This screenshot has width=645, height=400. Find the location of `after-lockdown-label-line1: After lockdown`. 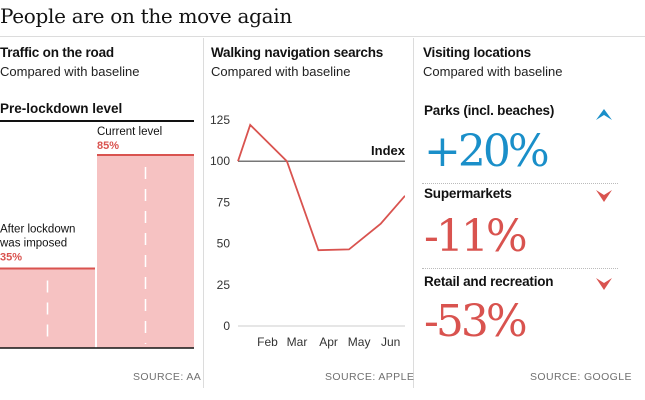

after-lockdown-label-line1: After lockdown is located at coordinates (37, 230).